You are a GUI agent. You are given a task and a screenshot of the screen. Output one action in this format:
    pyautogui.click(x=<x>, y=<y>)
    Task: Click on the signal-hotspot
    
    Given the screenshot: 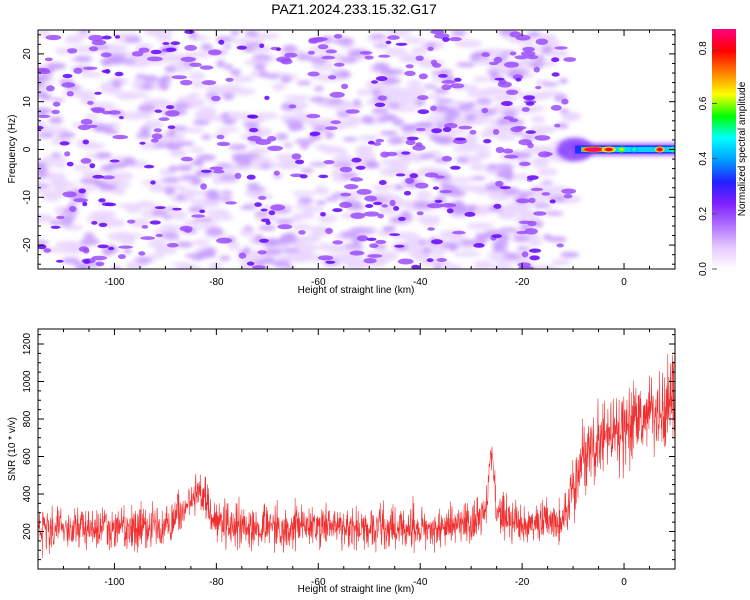 What is the action you would take?
    pyautogui.click(x=609, y=149)
    